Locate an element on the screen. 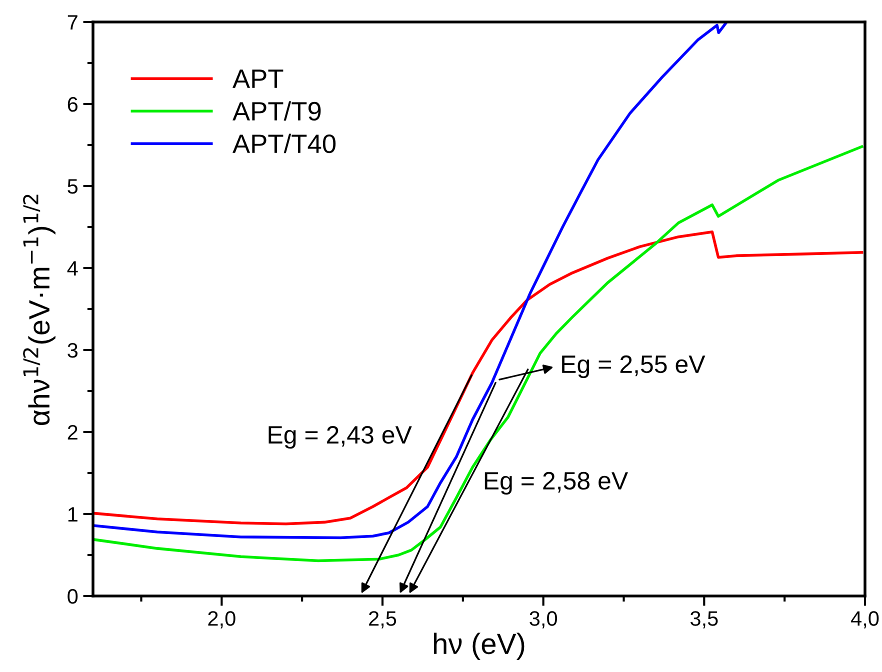 The width and height of the screenshot is (882, 672). annotation: Eg = 2,43 eV is located at coordinates (340, 437).